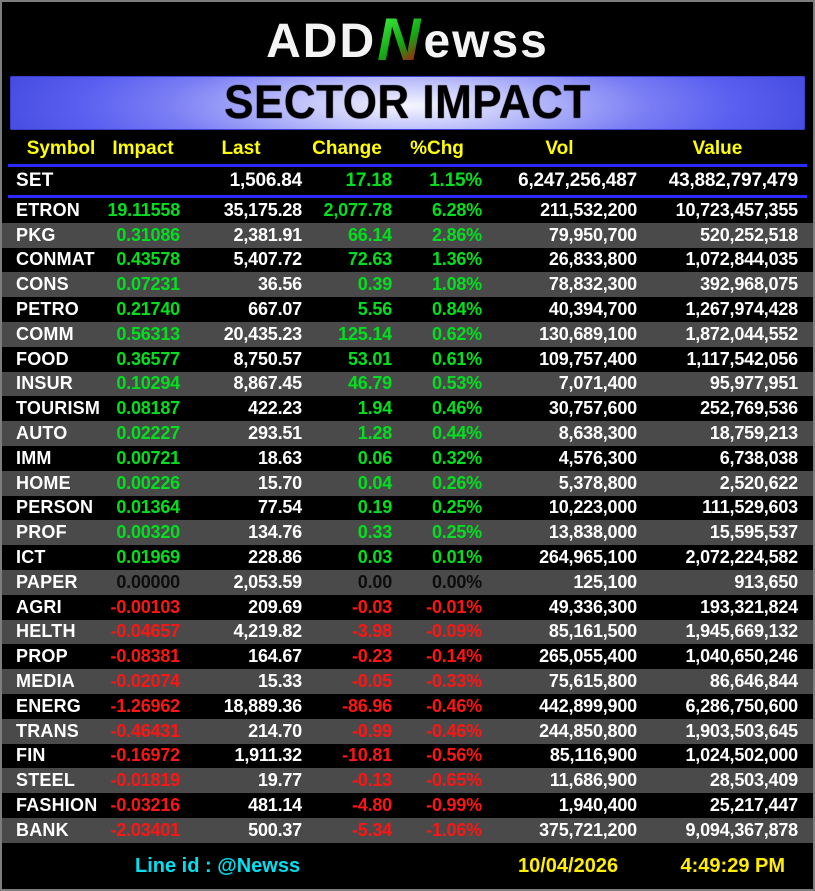 The height and width of the screenshot is (891, 815). Describe the element at coordinates (454, 681) in the screenshot. I see `pct-change-value: -0.33%` at that location.